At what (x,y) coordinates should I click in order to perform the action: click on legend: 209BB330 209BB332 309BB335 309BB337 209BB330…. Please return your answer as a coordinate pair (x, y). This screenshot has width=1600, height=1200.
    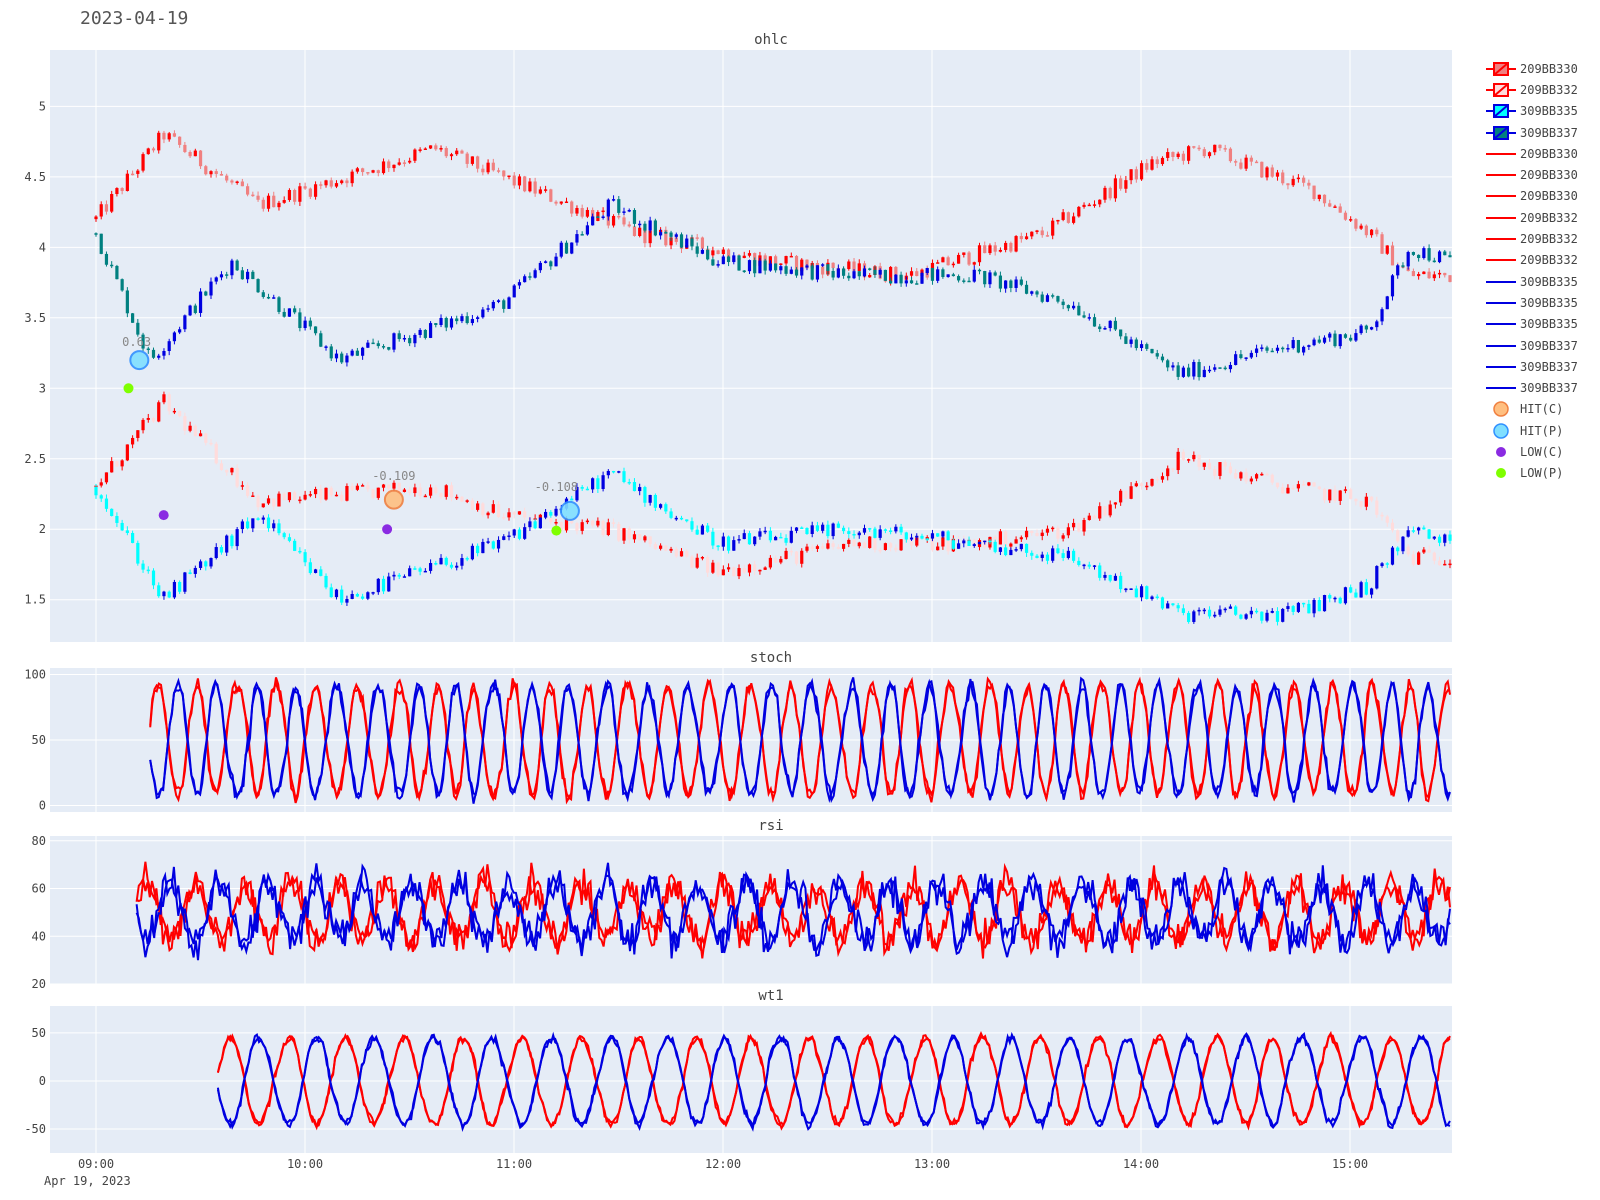
    Looking at the image, I should click on (1541, 271).